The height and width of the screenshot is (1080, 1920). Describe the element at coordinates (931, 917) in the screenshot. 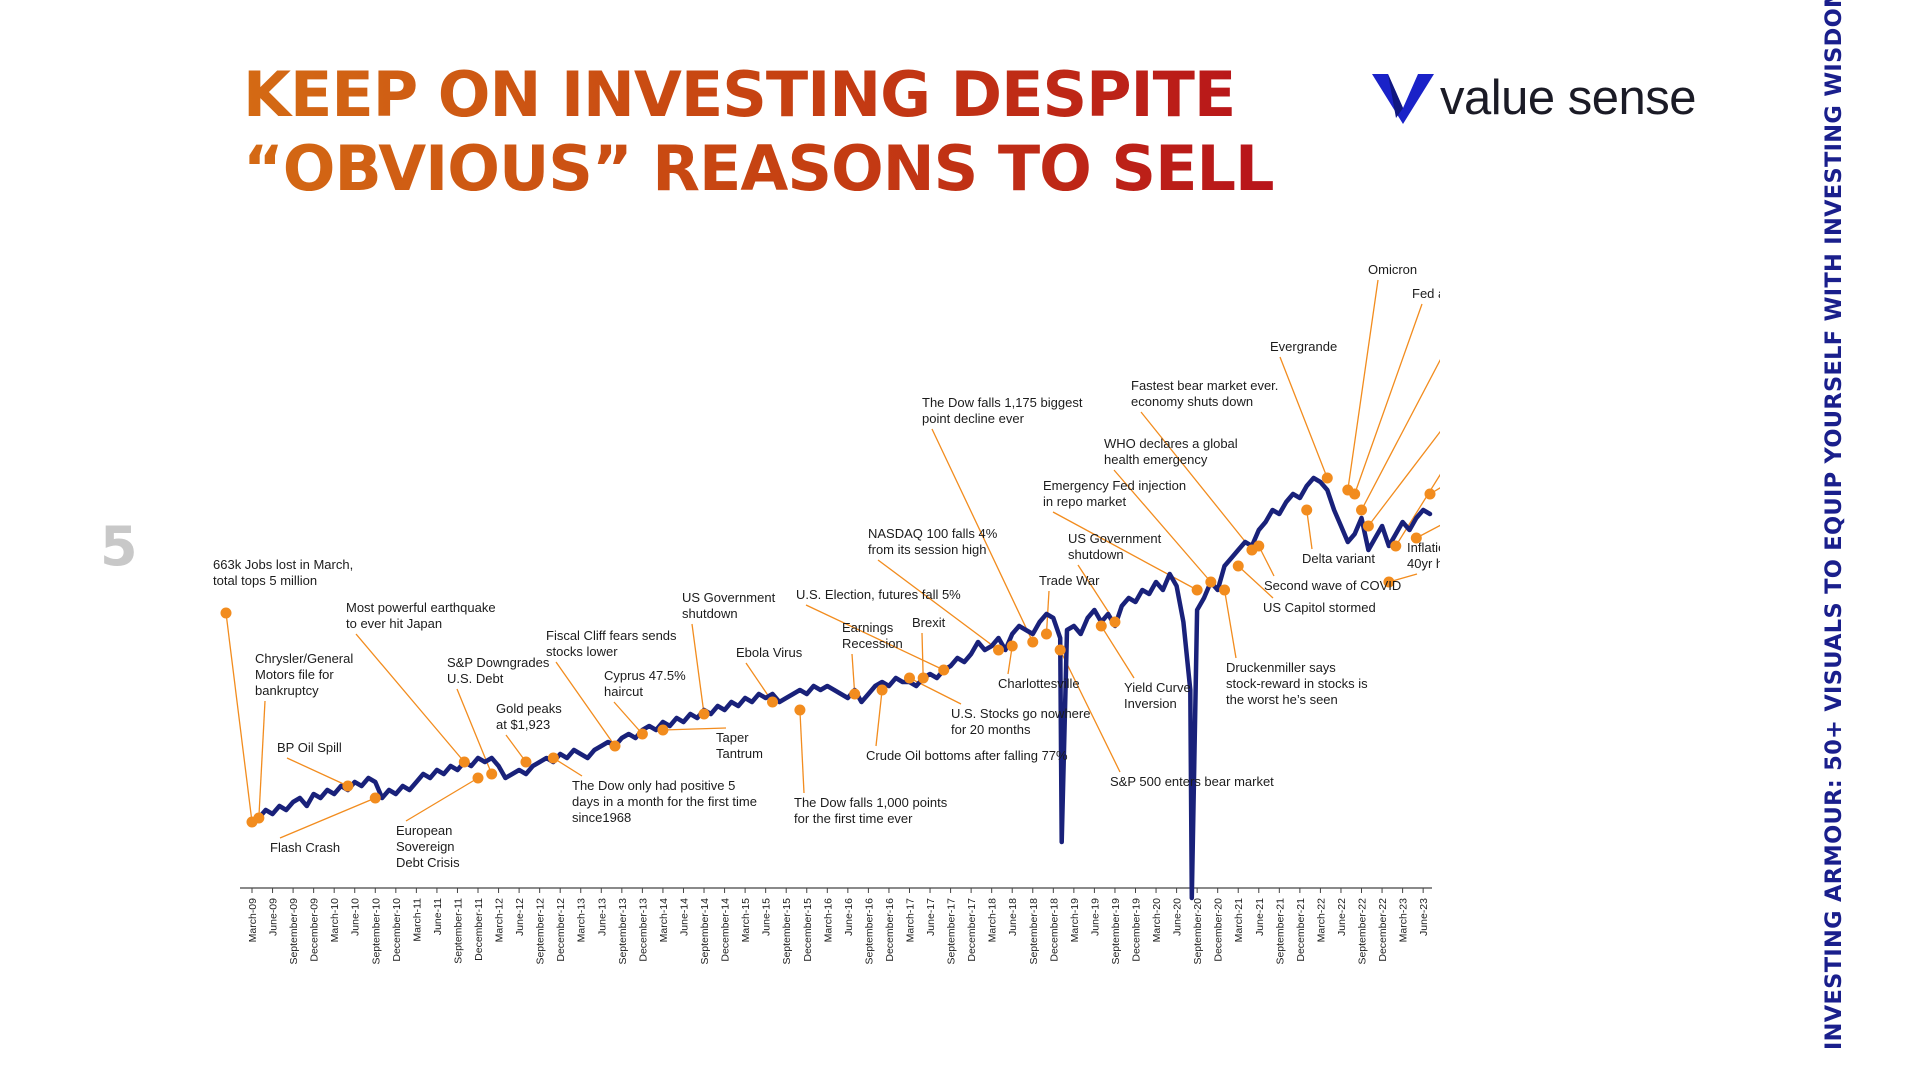

I see `x-tick-label: June-17` at that location.